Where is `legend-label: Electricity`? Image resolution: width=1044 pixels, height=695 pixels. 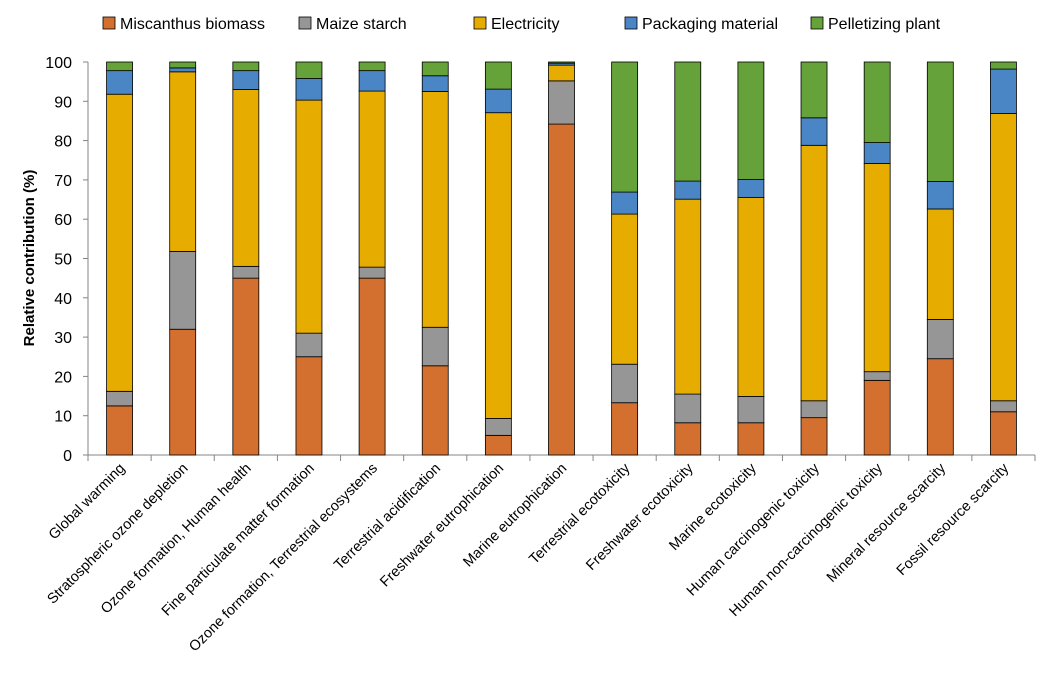
legend-label: Electricity is located at coordinates (525, 24).